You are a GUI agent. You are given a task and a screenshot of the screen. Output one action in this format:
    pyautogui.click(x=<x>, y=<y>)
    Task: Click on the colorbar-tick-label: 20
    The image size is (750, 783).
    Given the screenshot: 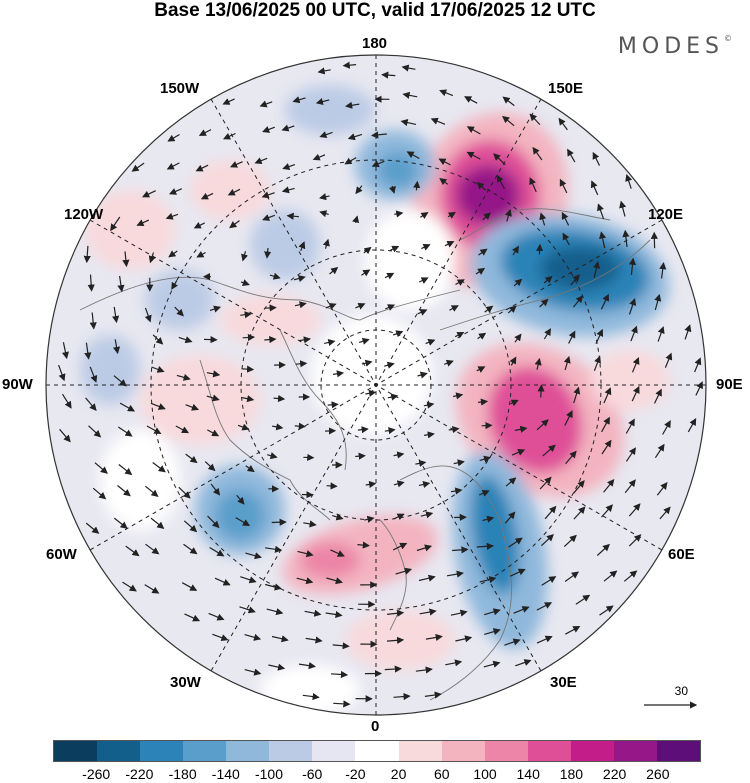 What is the action you would take?
    pyautogui.click(x=398, y=774)
    